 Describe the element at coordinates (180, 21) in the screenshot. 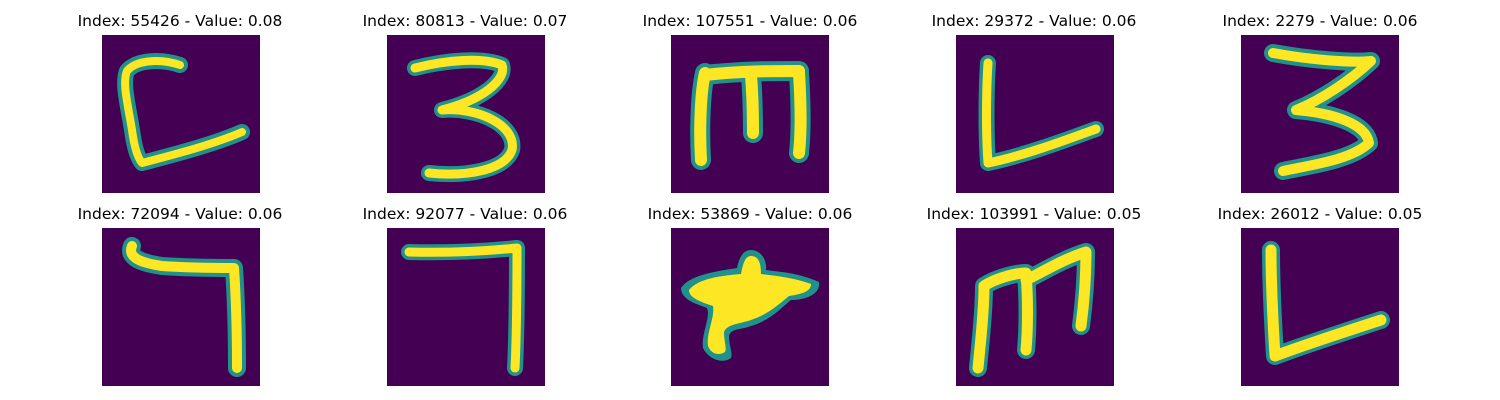

I see `panel-title: Index: 55426 - Value: 0.08` at that location.